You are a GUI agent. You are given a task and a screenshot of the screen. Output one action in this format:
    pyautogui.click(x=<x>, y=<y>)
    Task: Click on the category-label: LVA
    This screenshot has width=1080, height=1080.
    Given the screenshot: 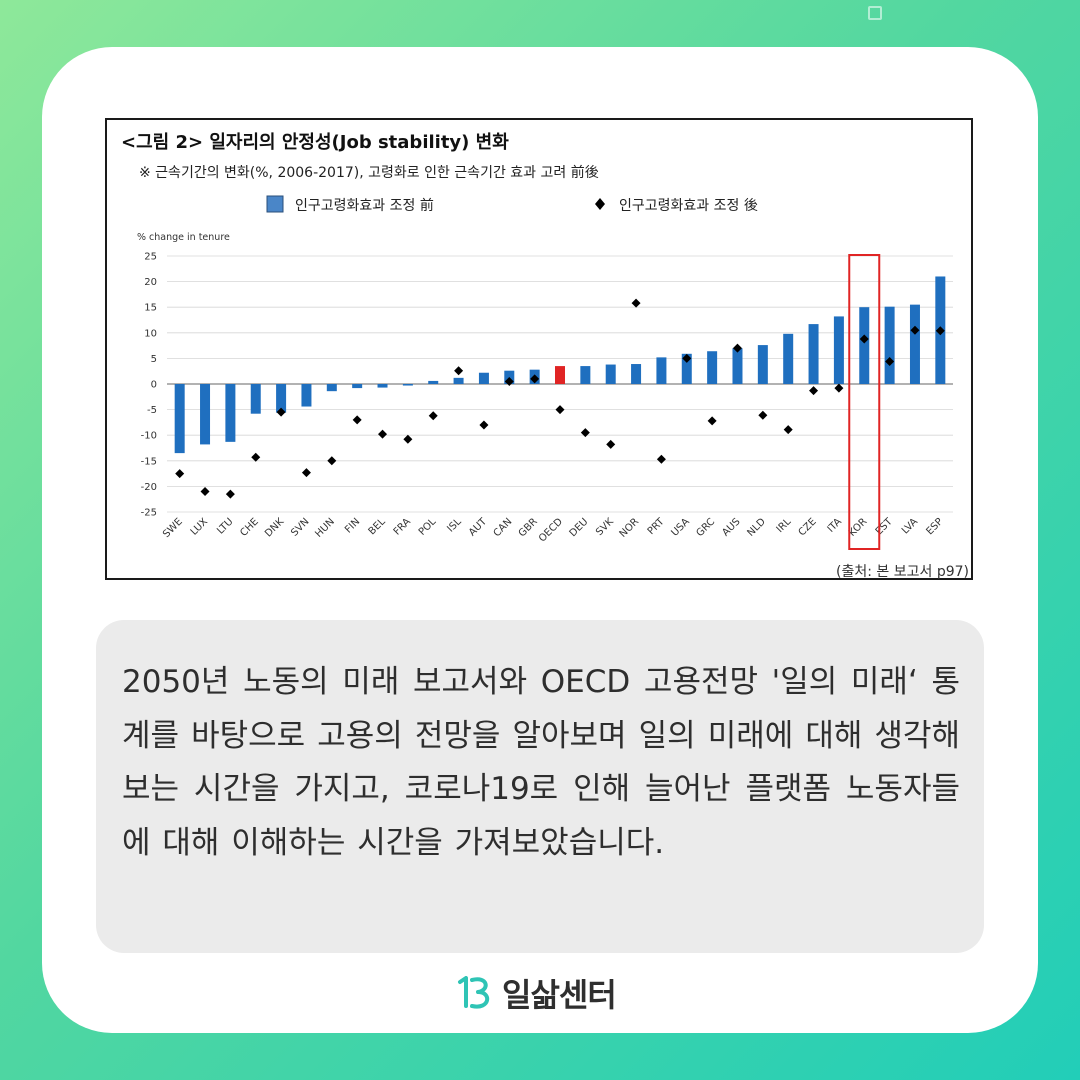 What is the action you would take?
    pyautogui.click(x=910, y=526)
    